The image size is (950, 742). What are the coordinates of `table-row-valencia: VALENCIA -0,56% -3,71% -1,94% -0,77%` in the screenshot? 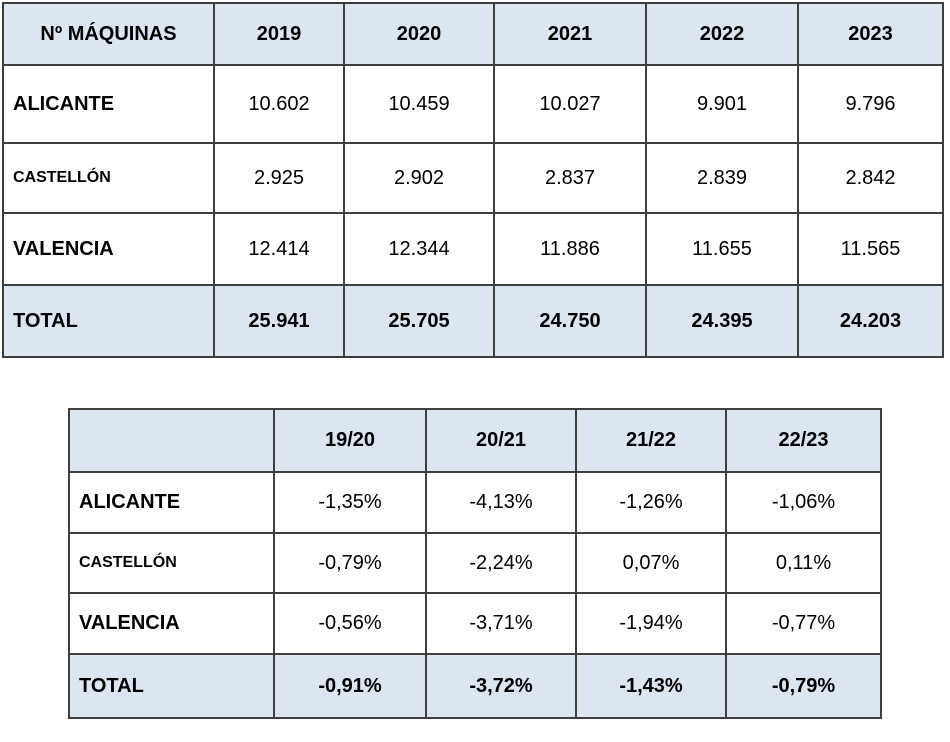 It's located at (475, 623).